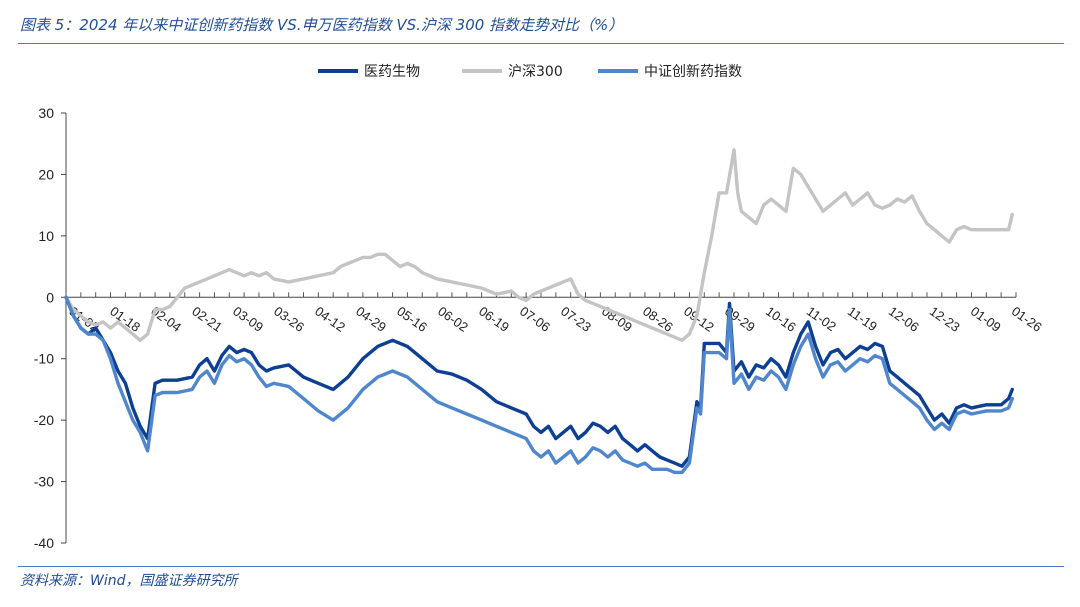 The height and width of the screenshot is (607, 1080). Describe the element at coordinates (541, 43) in the screenshot. I see `caption-rule` at that location.